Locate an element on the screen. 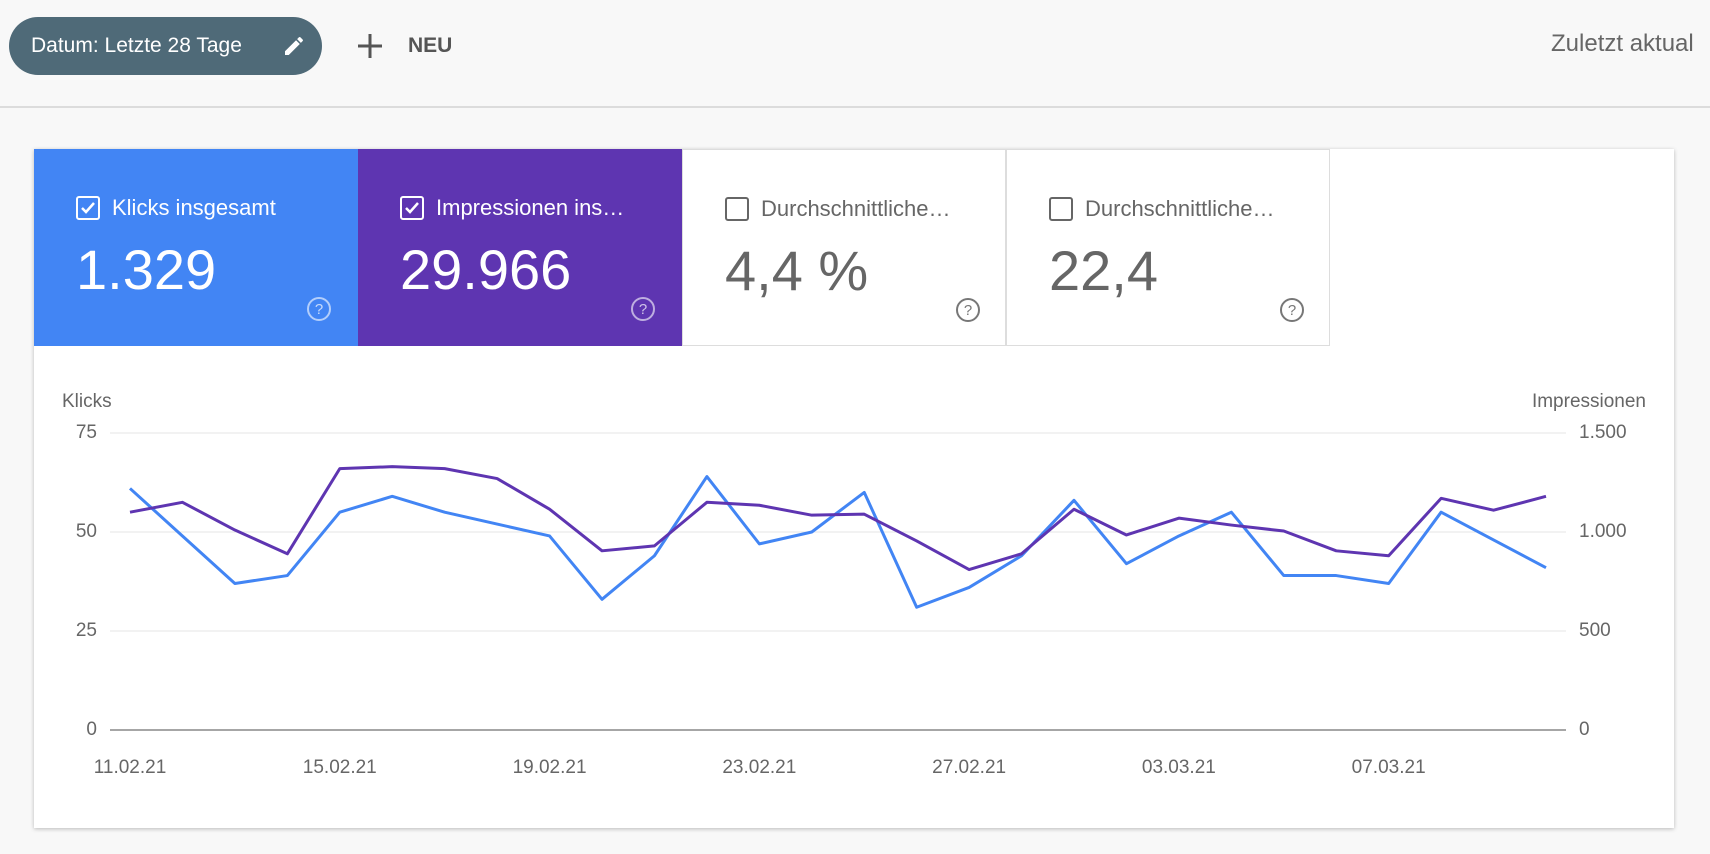  x-tick-label: 03.03.21 is located at coordinates (1179, 767).